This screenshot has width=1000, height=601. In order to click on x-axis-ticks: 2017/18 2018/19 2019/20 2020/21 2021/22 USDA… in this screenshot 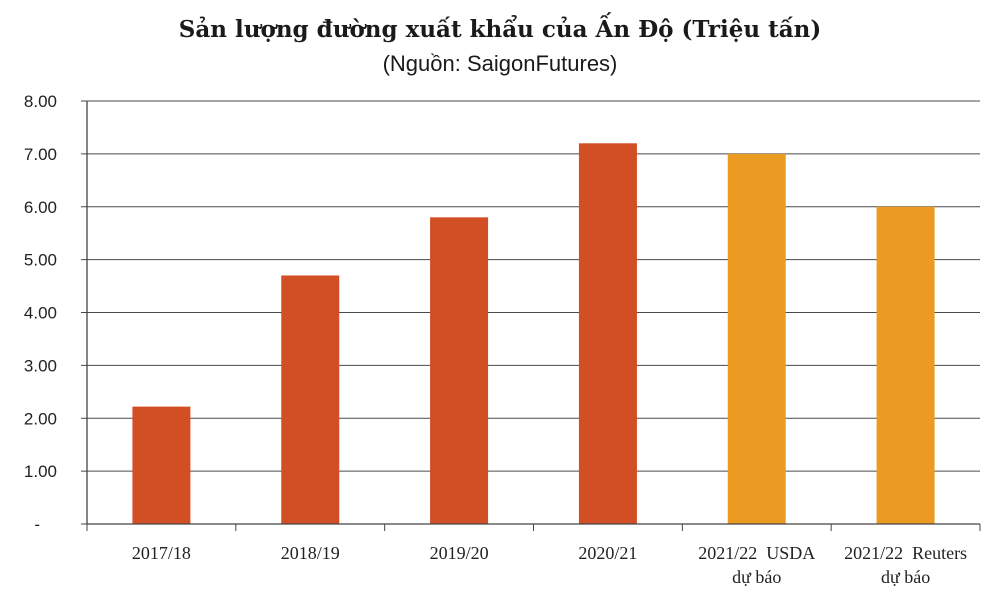, I will do `click(533, 555)`.